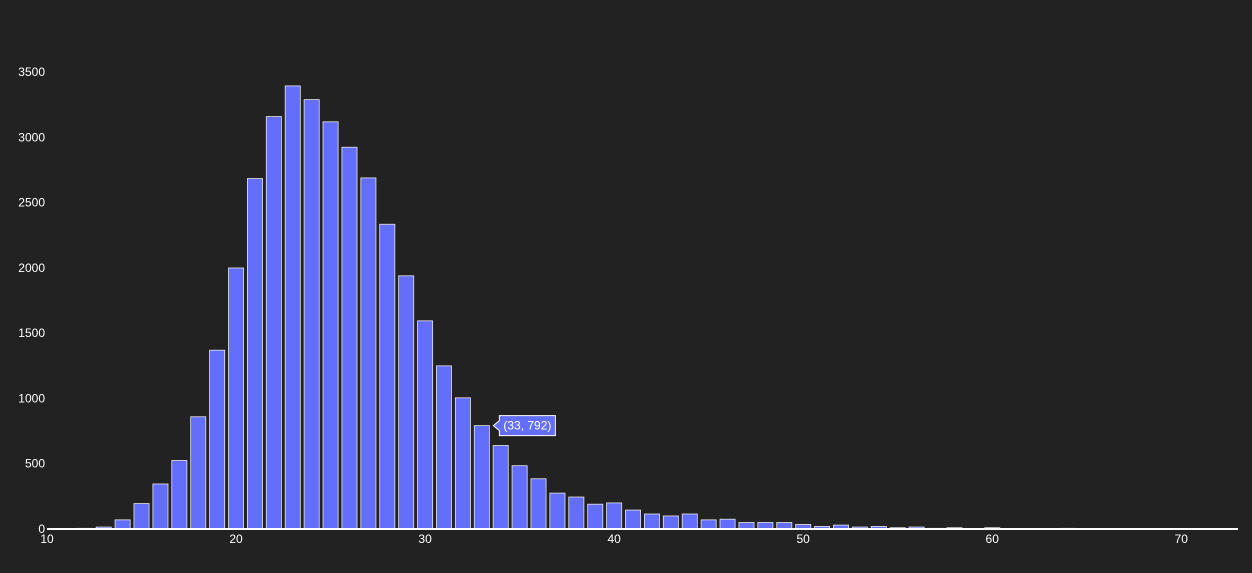 The width and height of the screenshot is (1252, 573). What do you see at coordinates (804, 539) in the screenshot?
I see `x-tick-label: 50` at bounding box center [804, 539].